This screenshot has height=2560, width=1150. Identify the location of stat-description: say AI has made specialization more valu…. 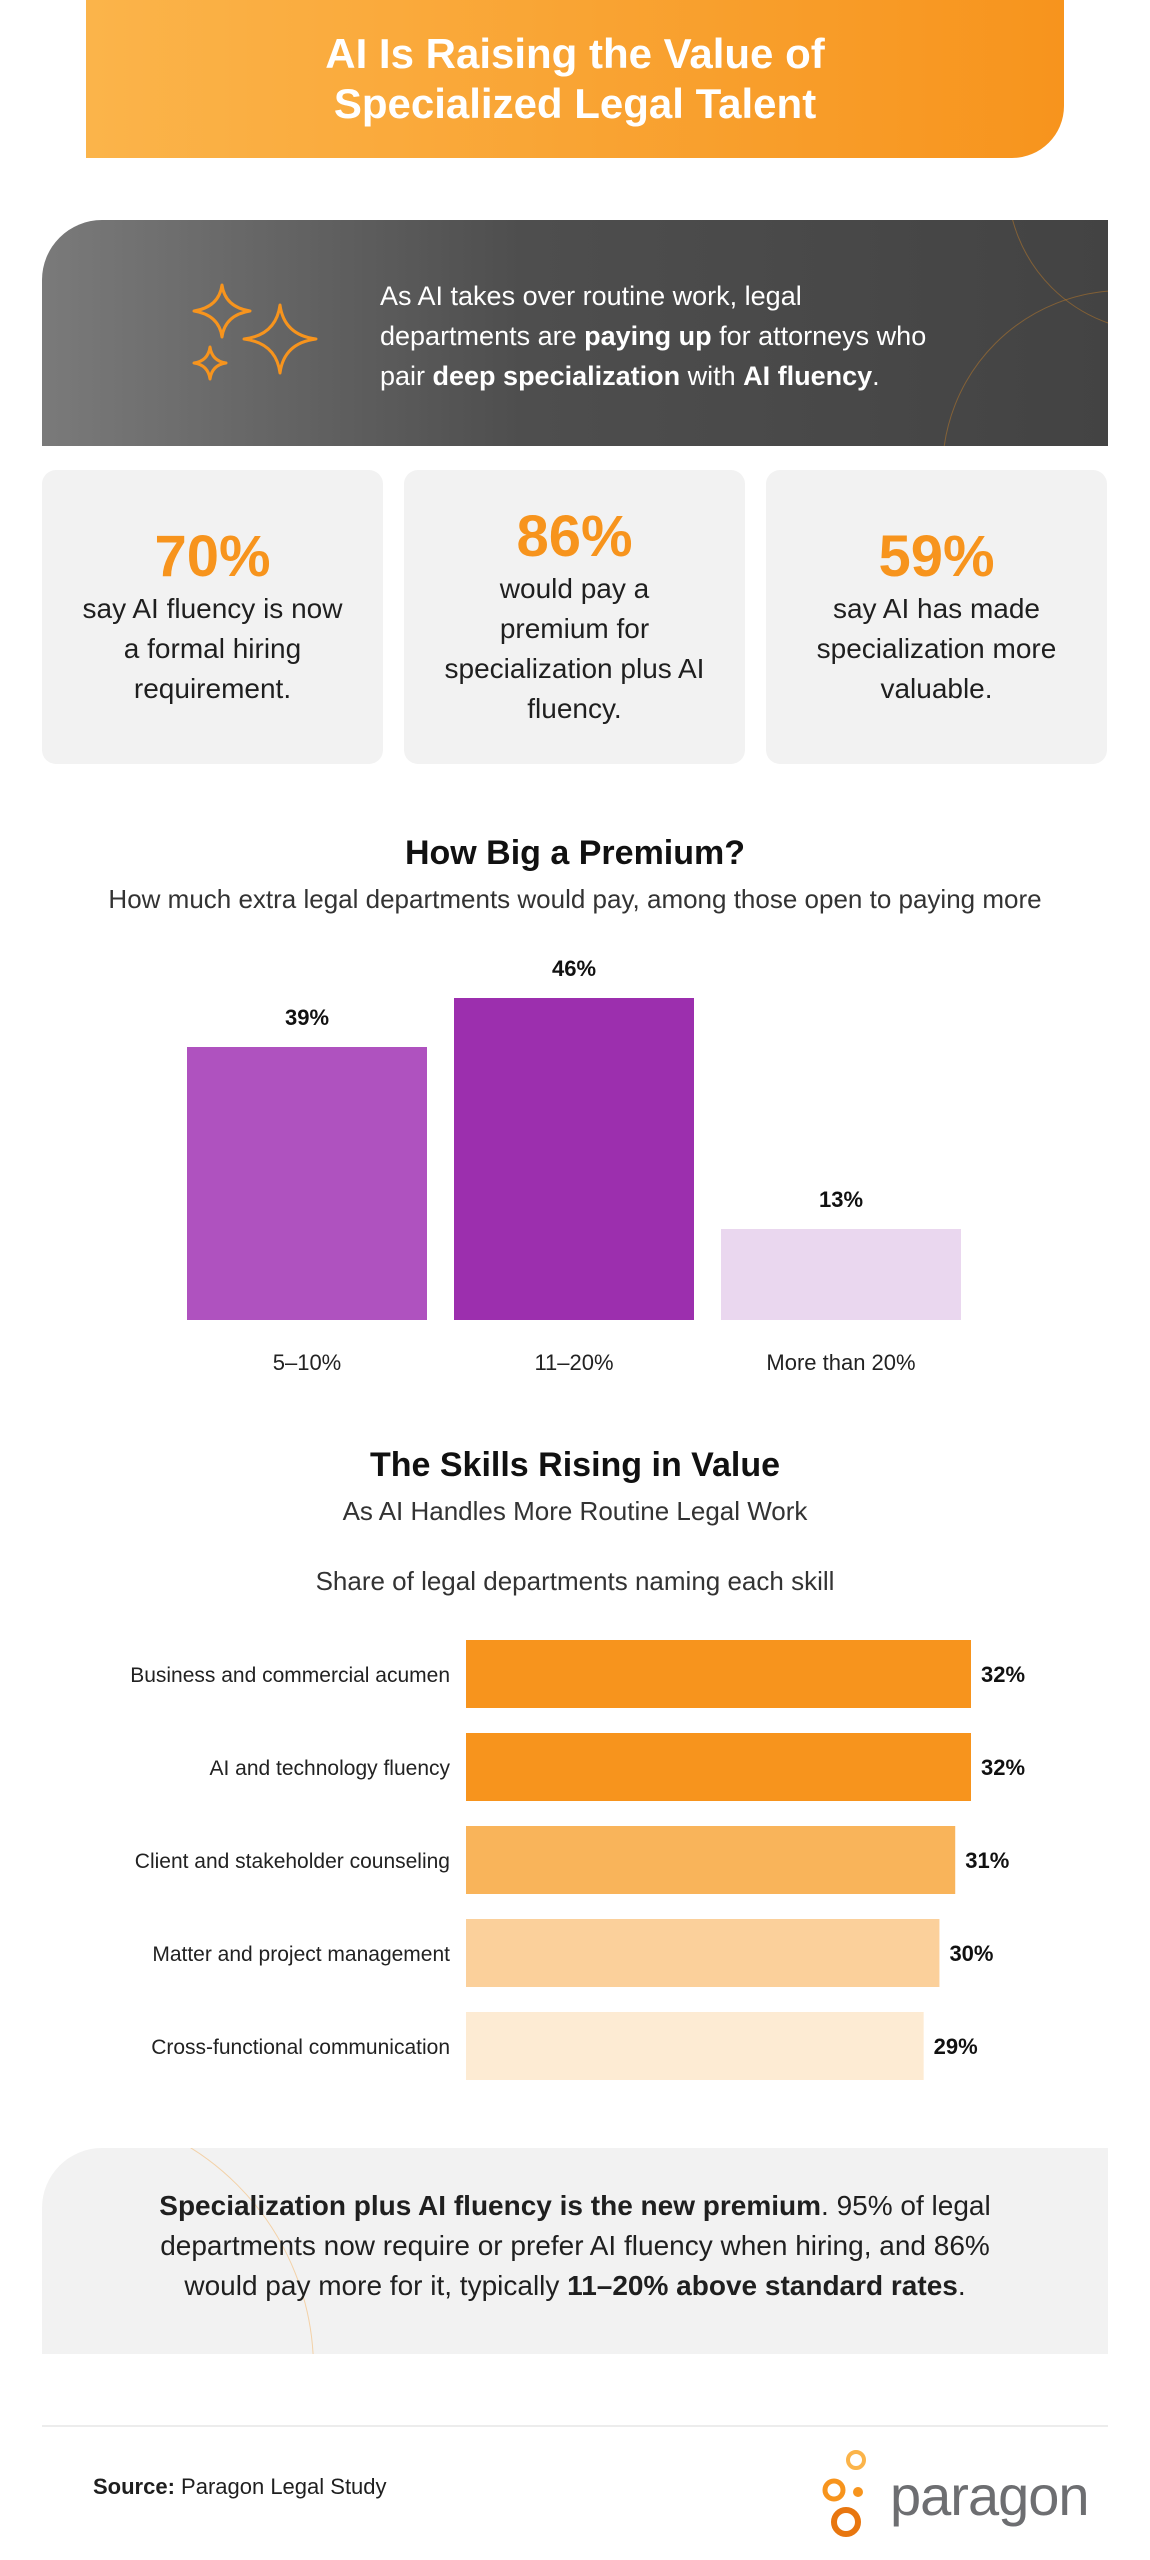
(936, 648).